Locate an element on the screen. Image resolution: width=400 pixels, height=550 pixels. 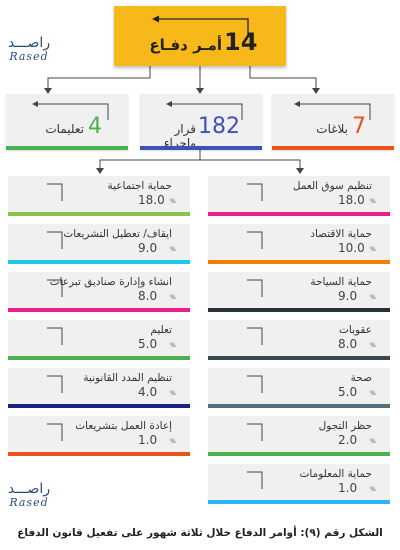
item-label: تعليم is located at coordinates (161, 330).